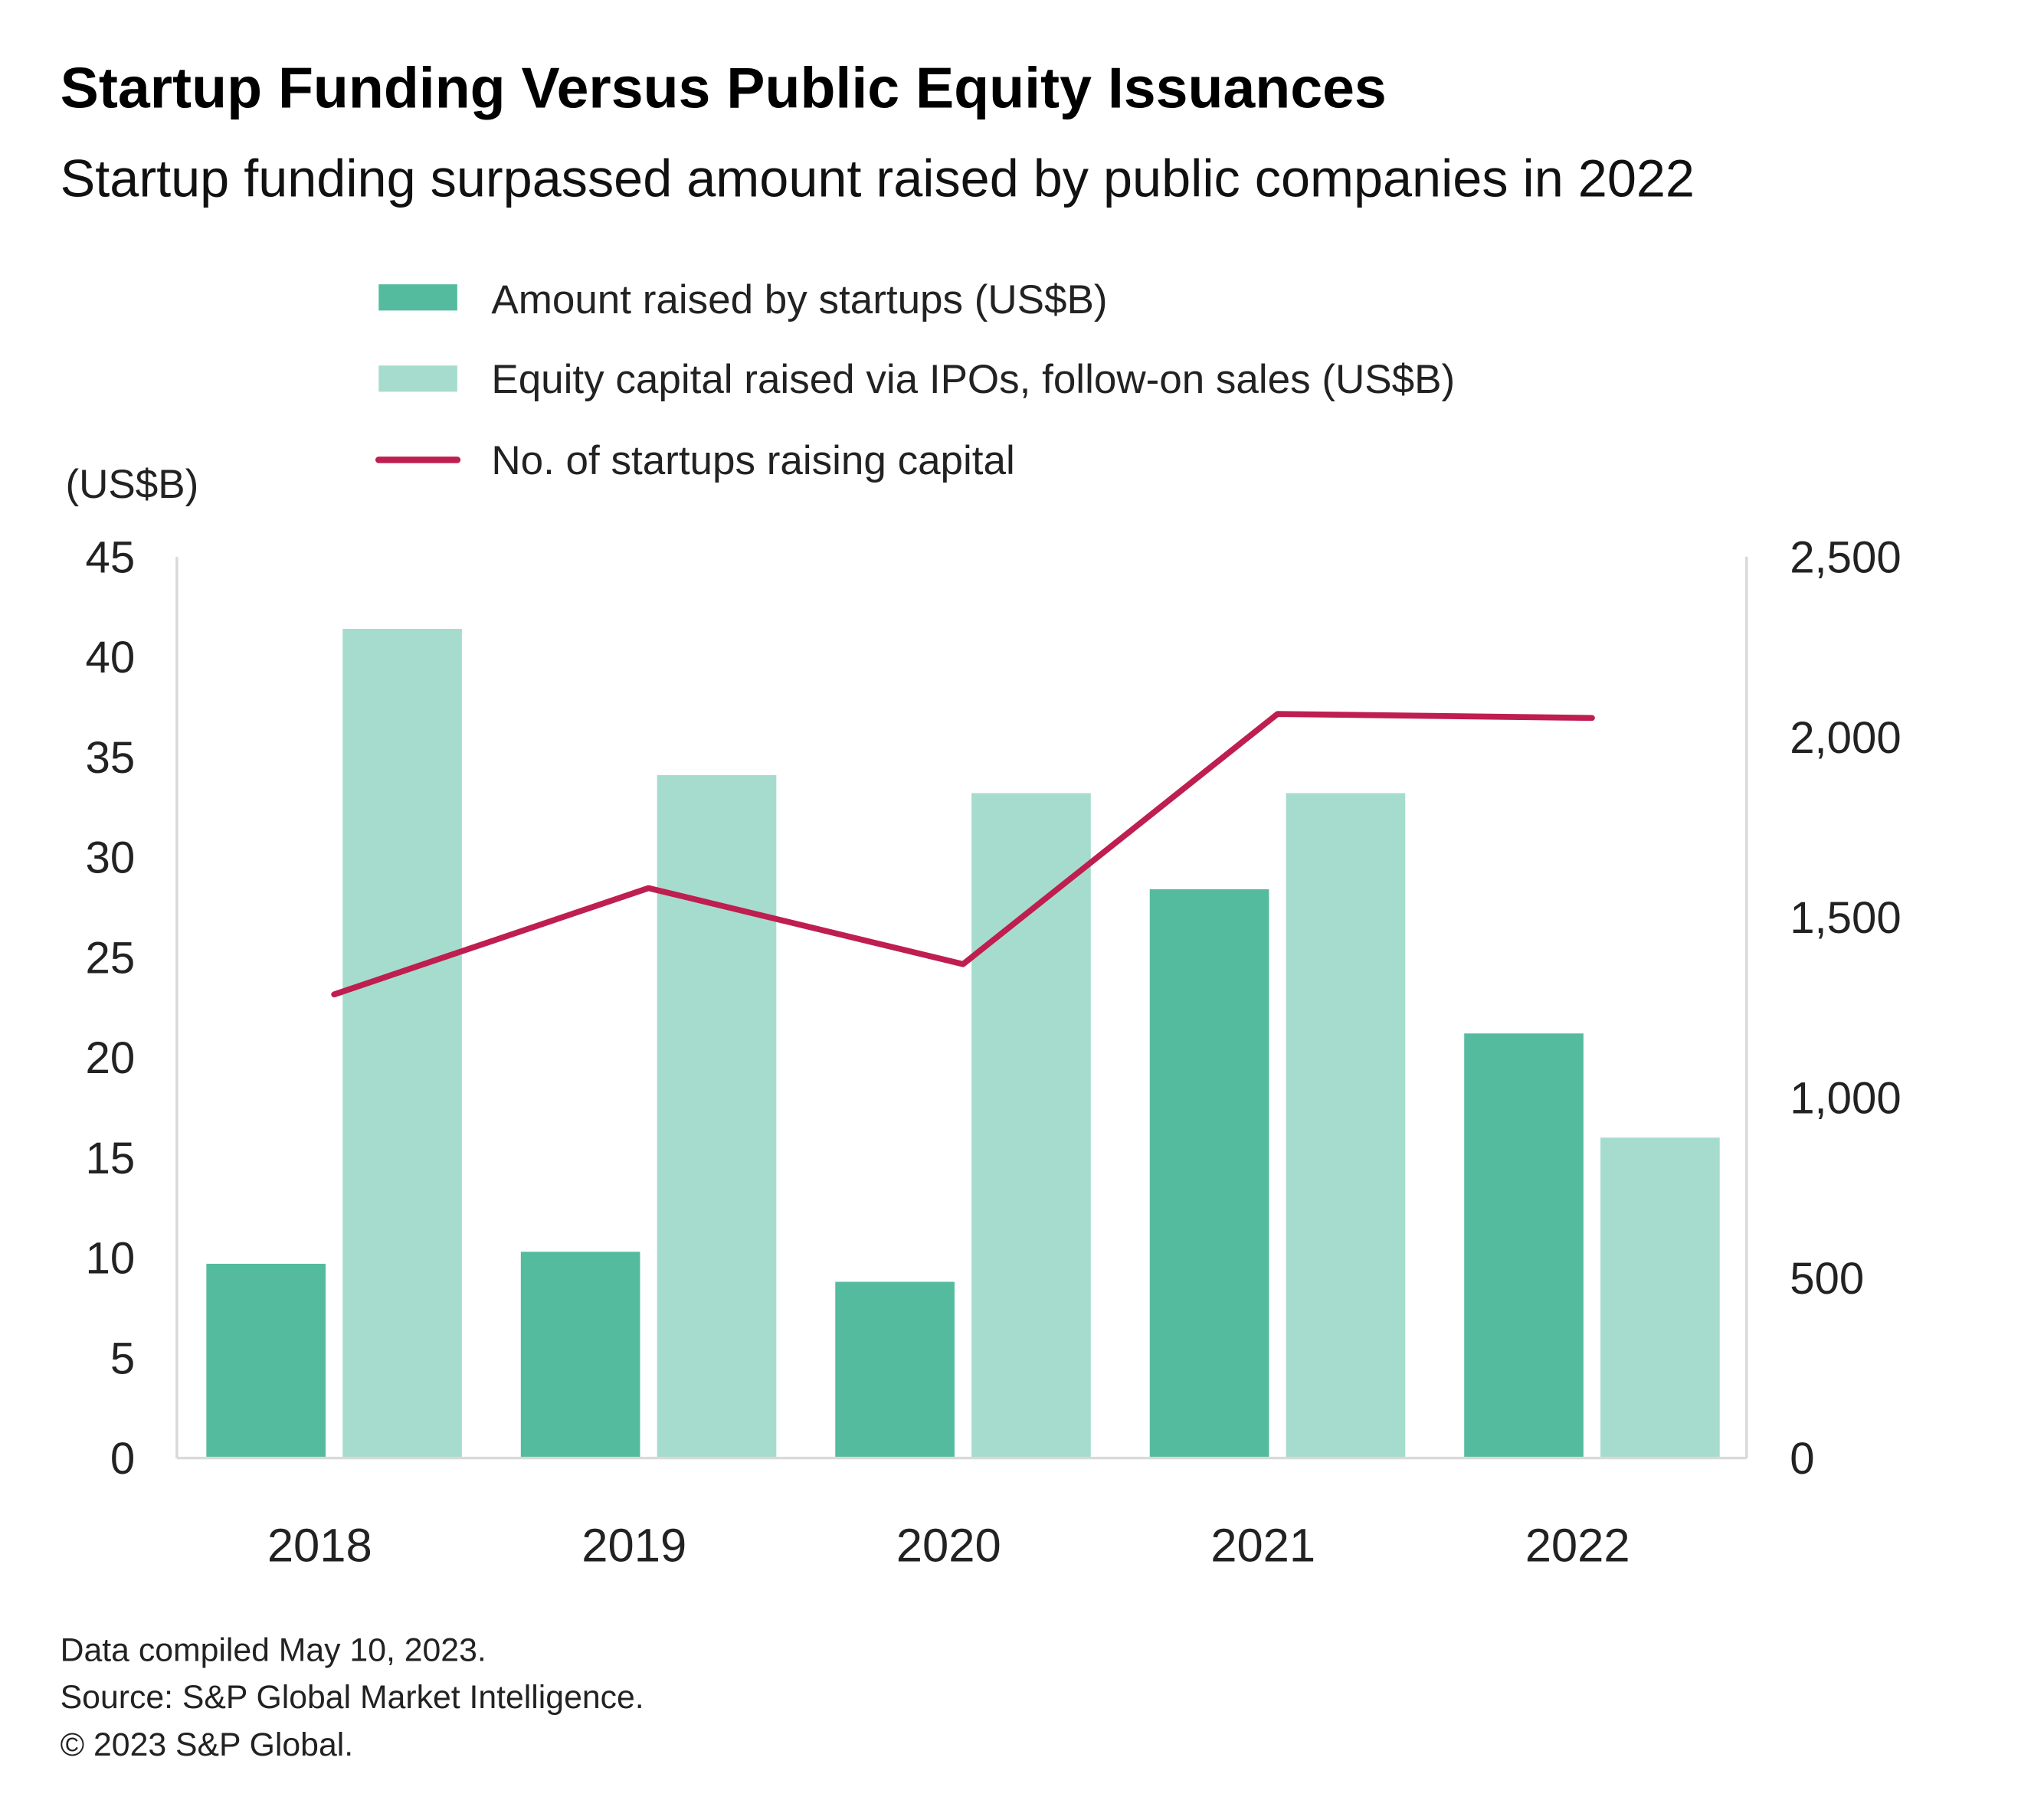  Describe the element at coordinates (1660, 1297) in the screenshot. I see `bar-equity-2022` at that location.